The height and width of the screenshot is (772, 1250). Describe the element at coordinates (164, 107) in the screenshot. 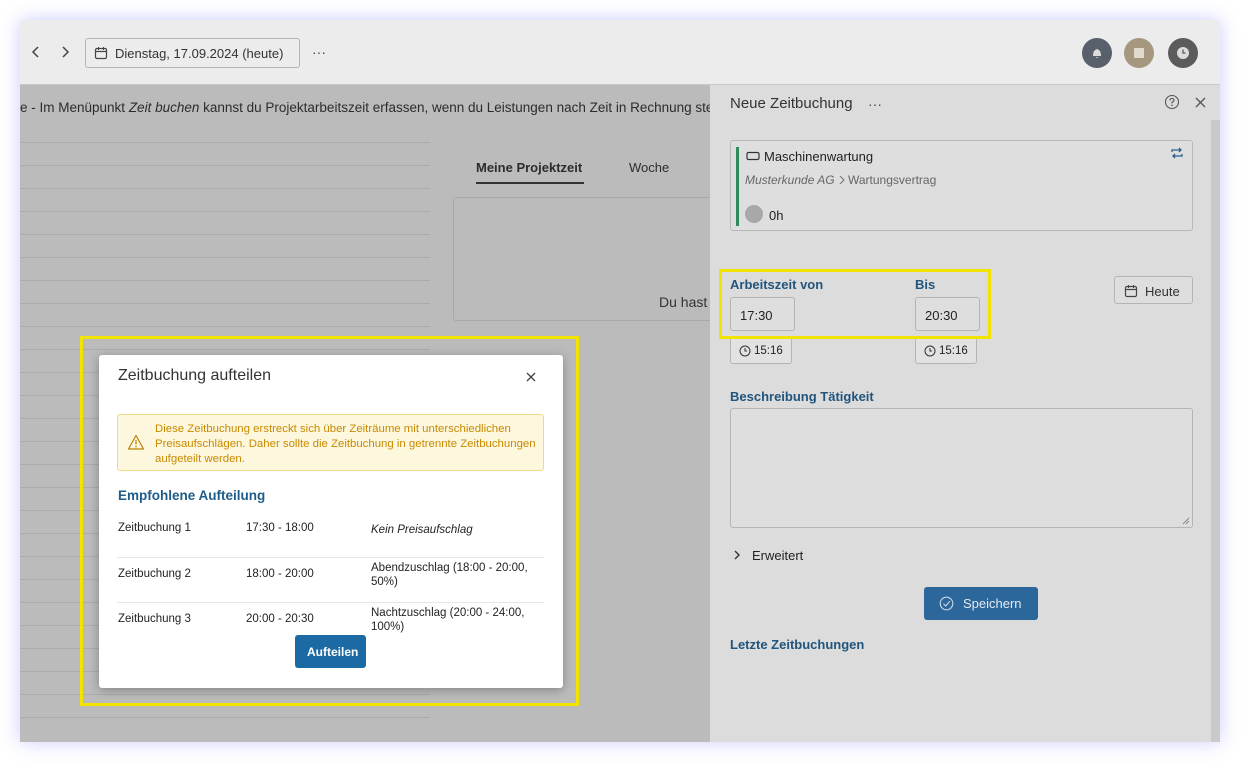

I see `banner-emphasis: Zeit buchen` at that location.